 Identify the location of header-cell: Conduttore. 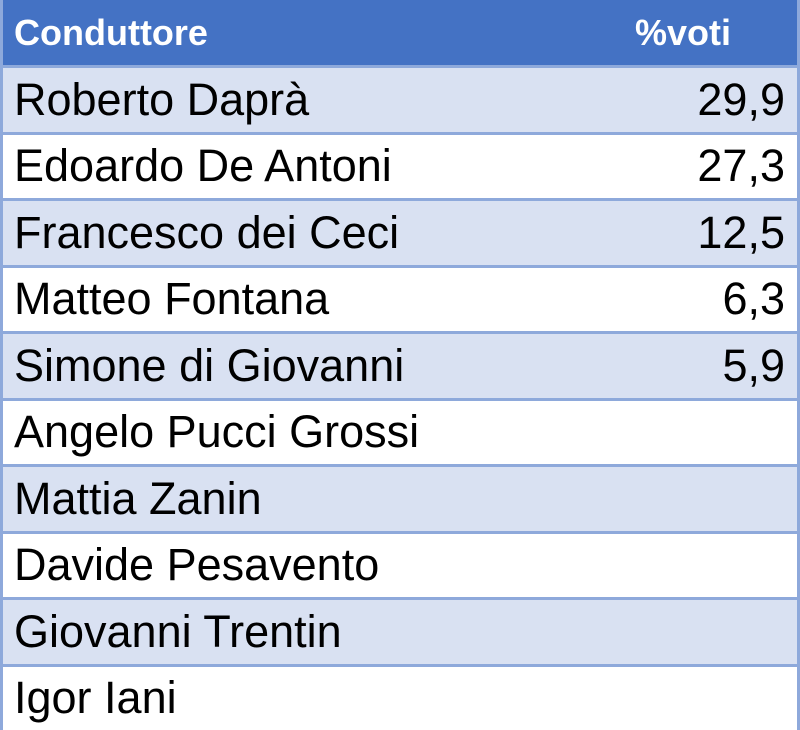
(111, 32).